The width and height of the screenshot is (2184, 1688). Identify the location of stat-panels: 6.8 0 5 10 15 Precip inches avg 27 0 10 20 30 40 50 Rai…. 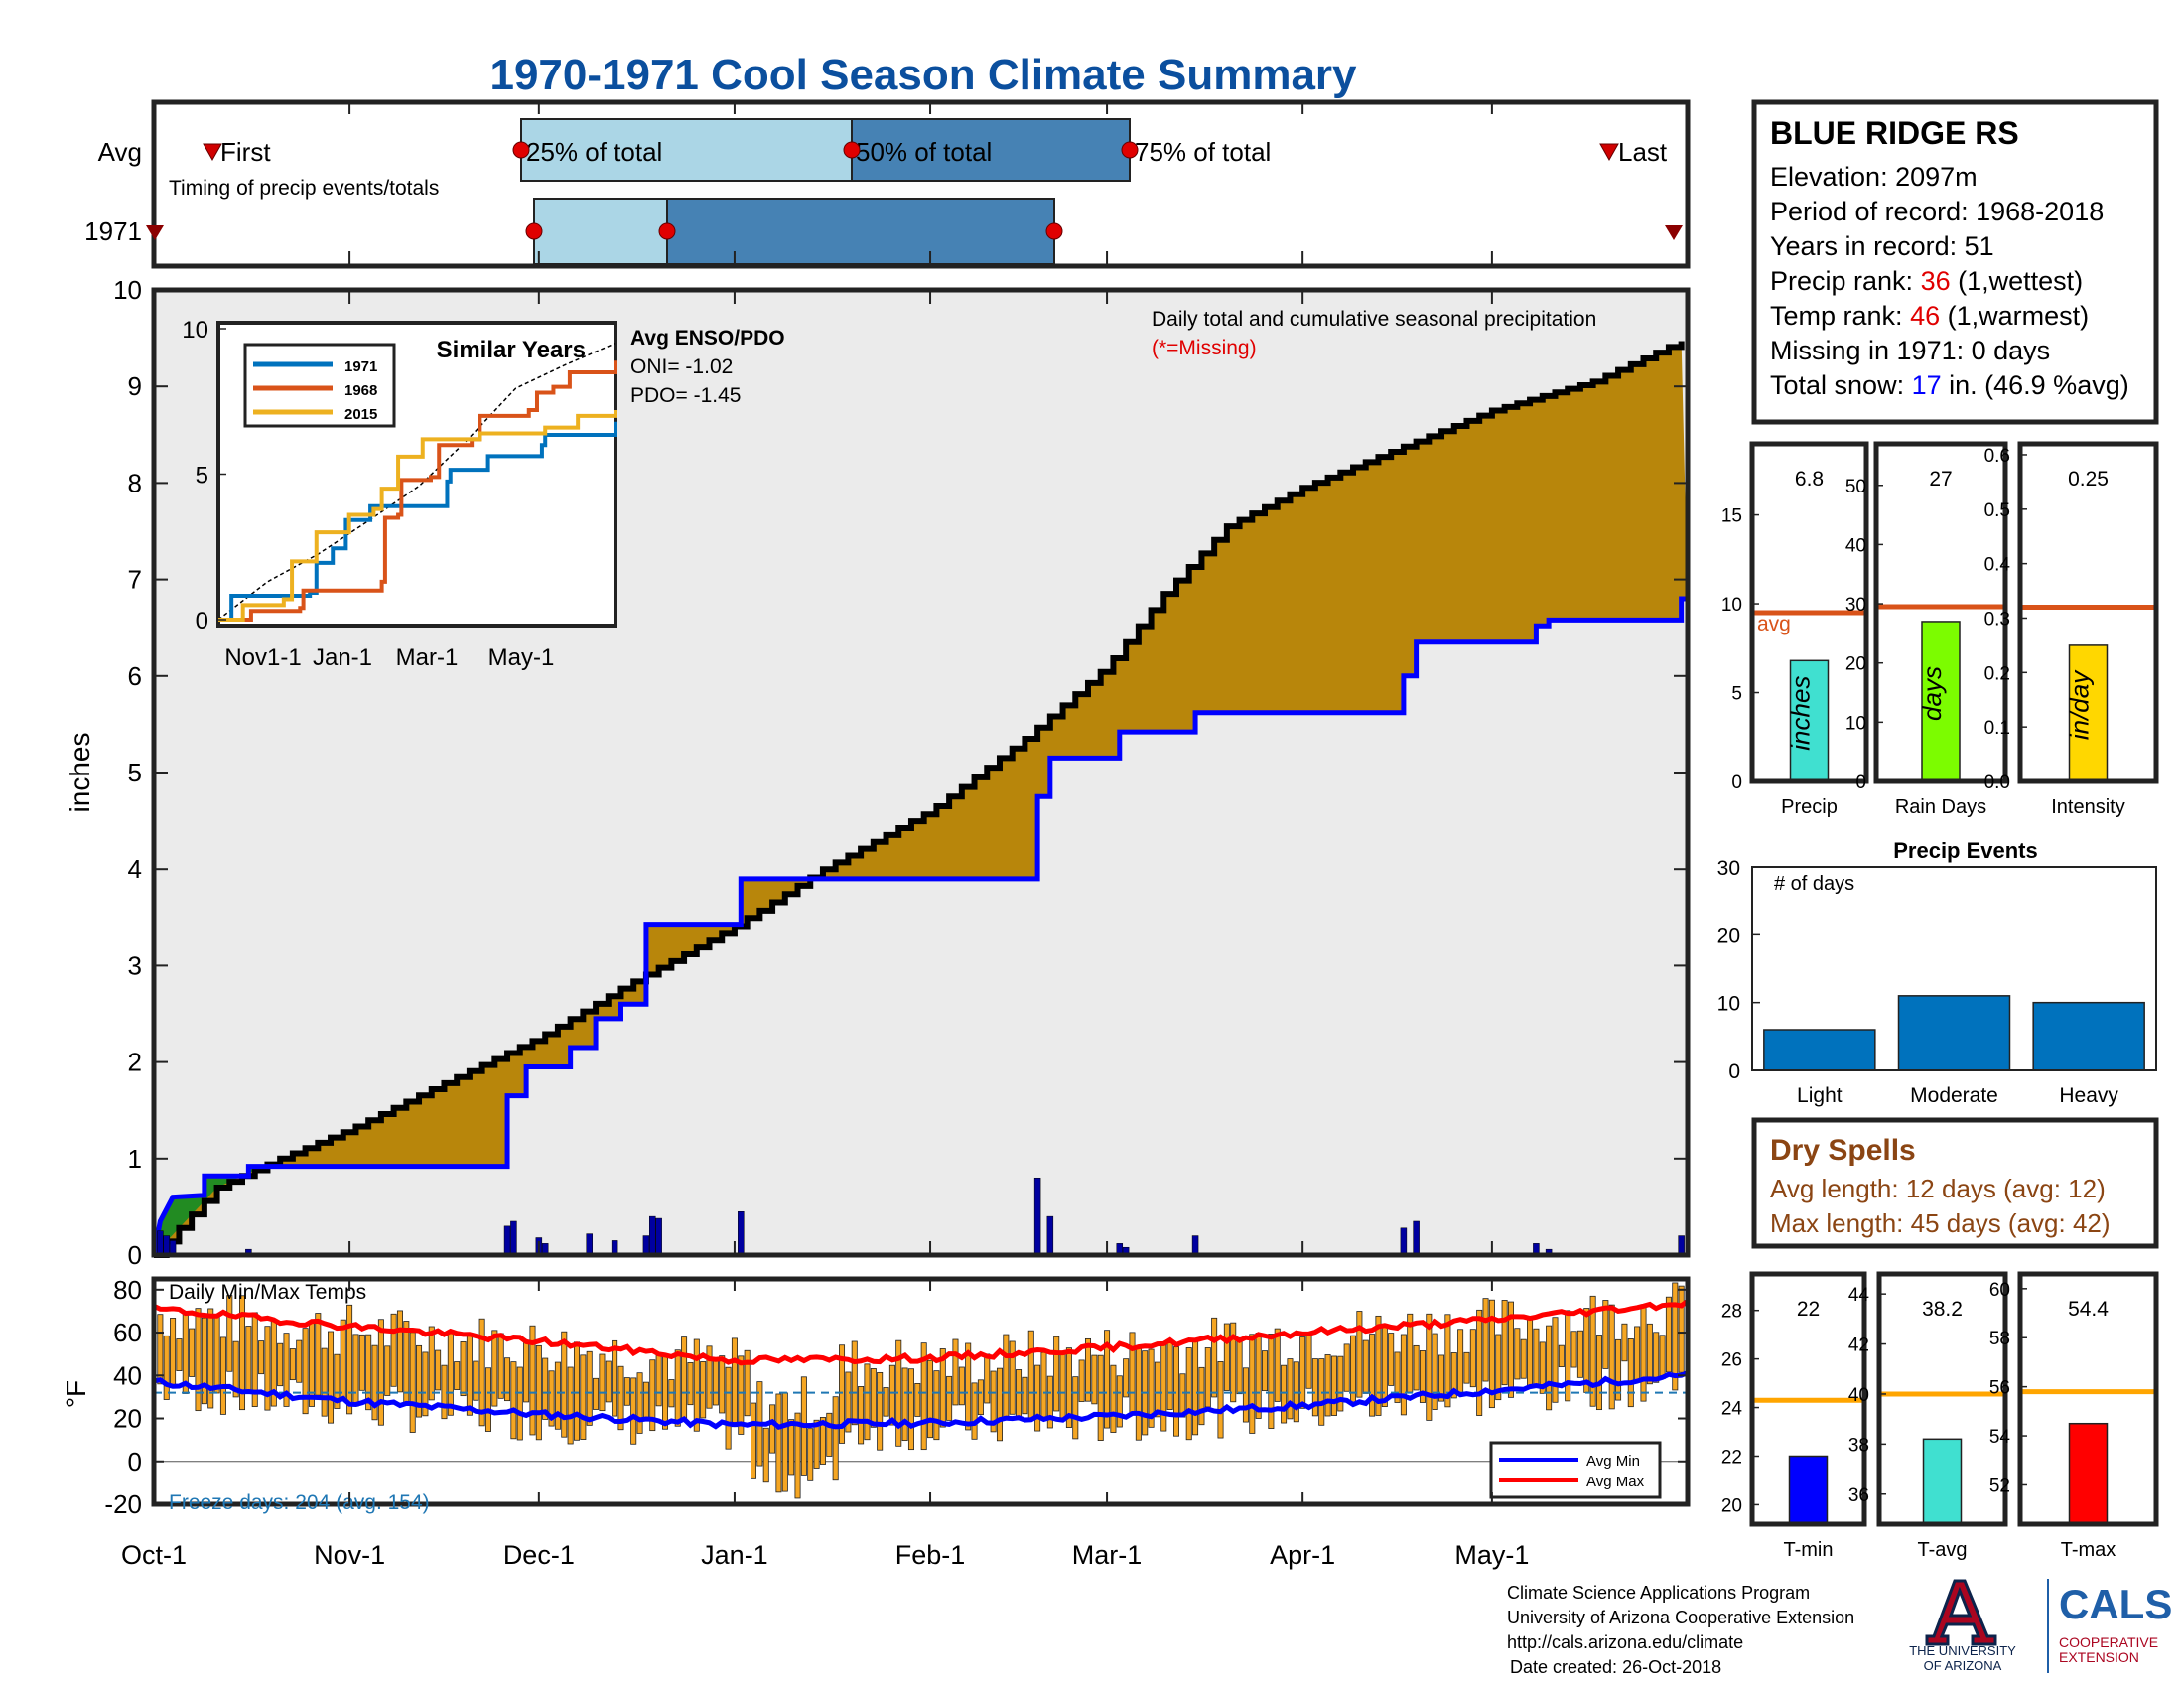
(1940, 1001).